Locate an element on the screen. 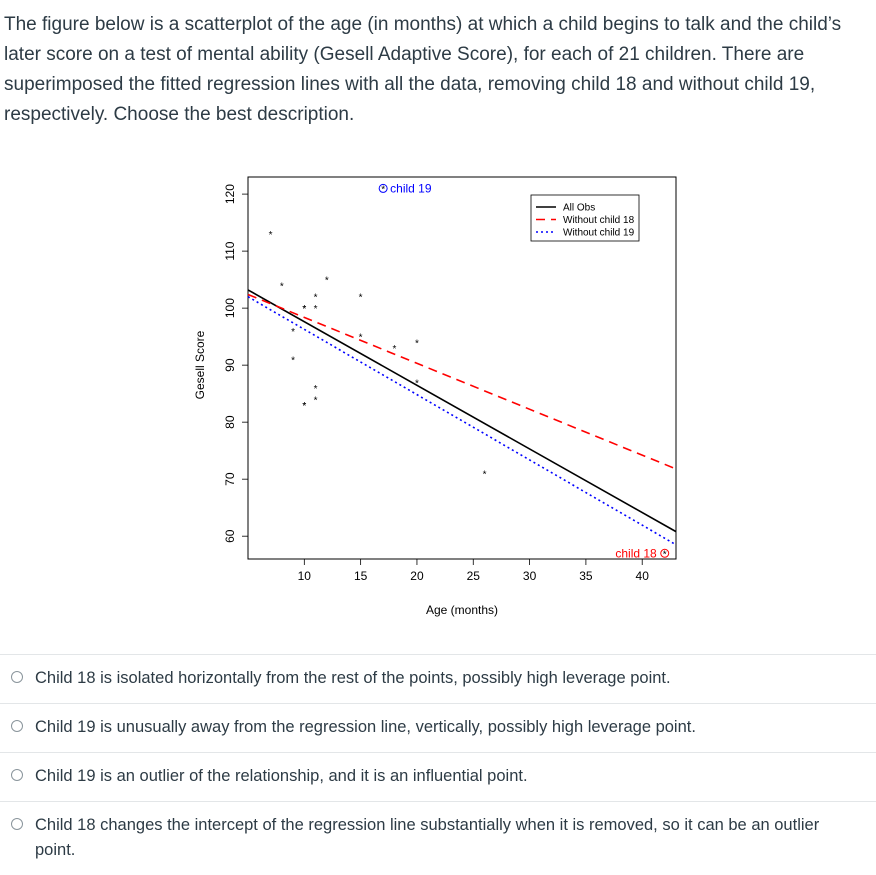 Image resolution: width=876 pixels, height=875 pixels. y-tick-label: 100 is located at coordinates (230, 308).